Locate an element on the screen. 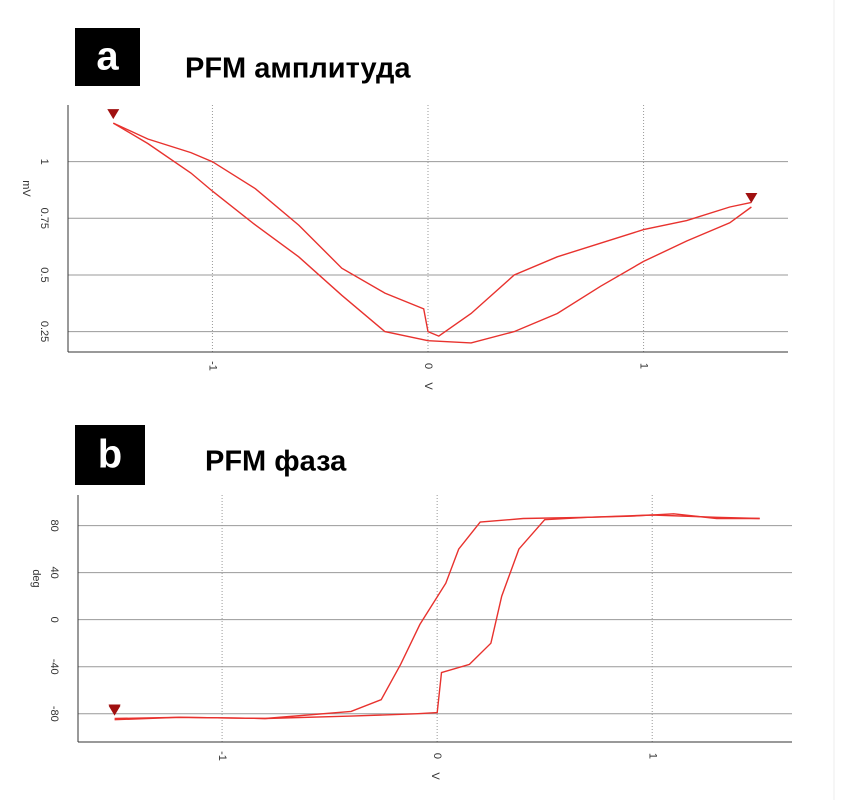 Image resolution: width=842 pixels, height=800 pixels. chart-title: PFM амплитуда is located at coordinates (298, 69).